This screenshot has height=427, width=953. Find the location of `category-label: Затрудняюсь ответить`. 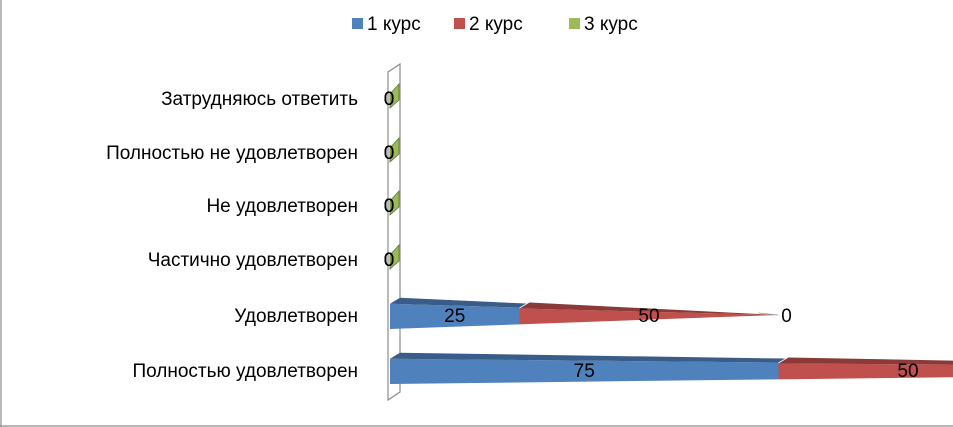

category-label: Затрудняюсь ответить is located at coordinates (259, 99).